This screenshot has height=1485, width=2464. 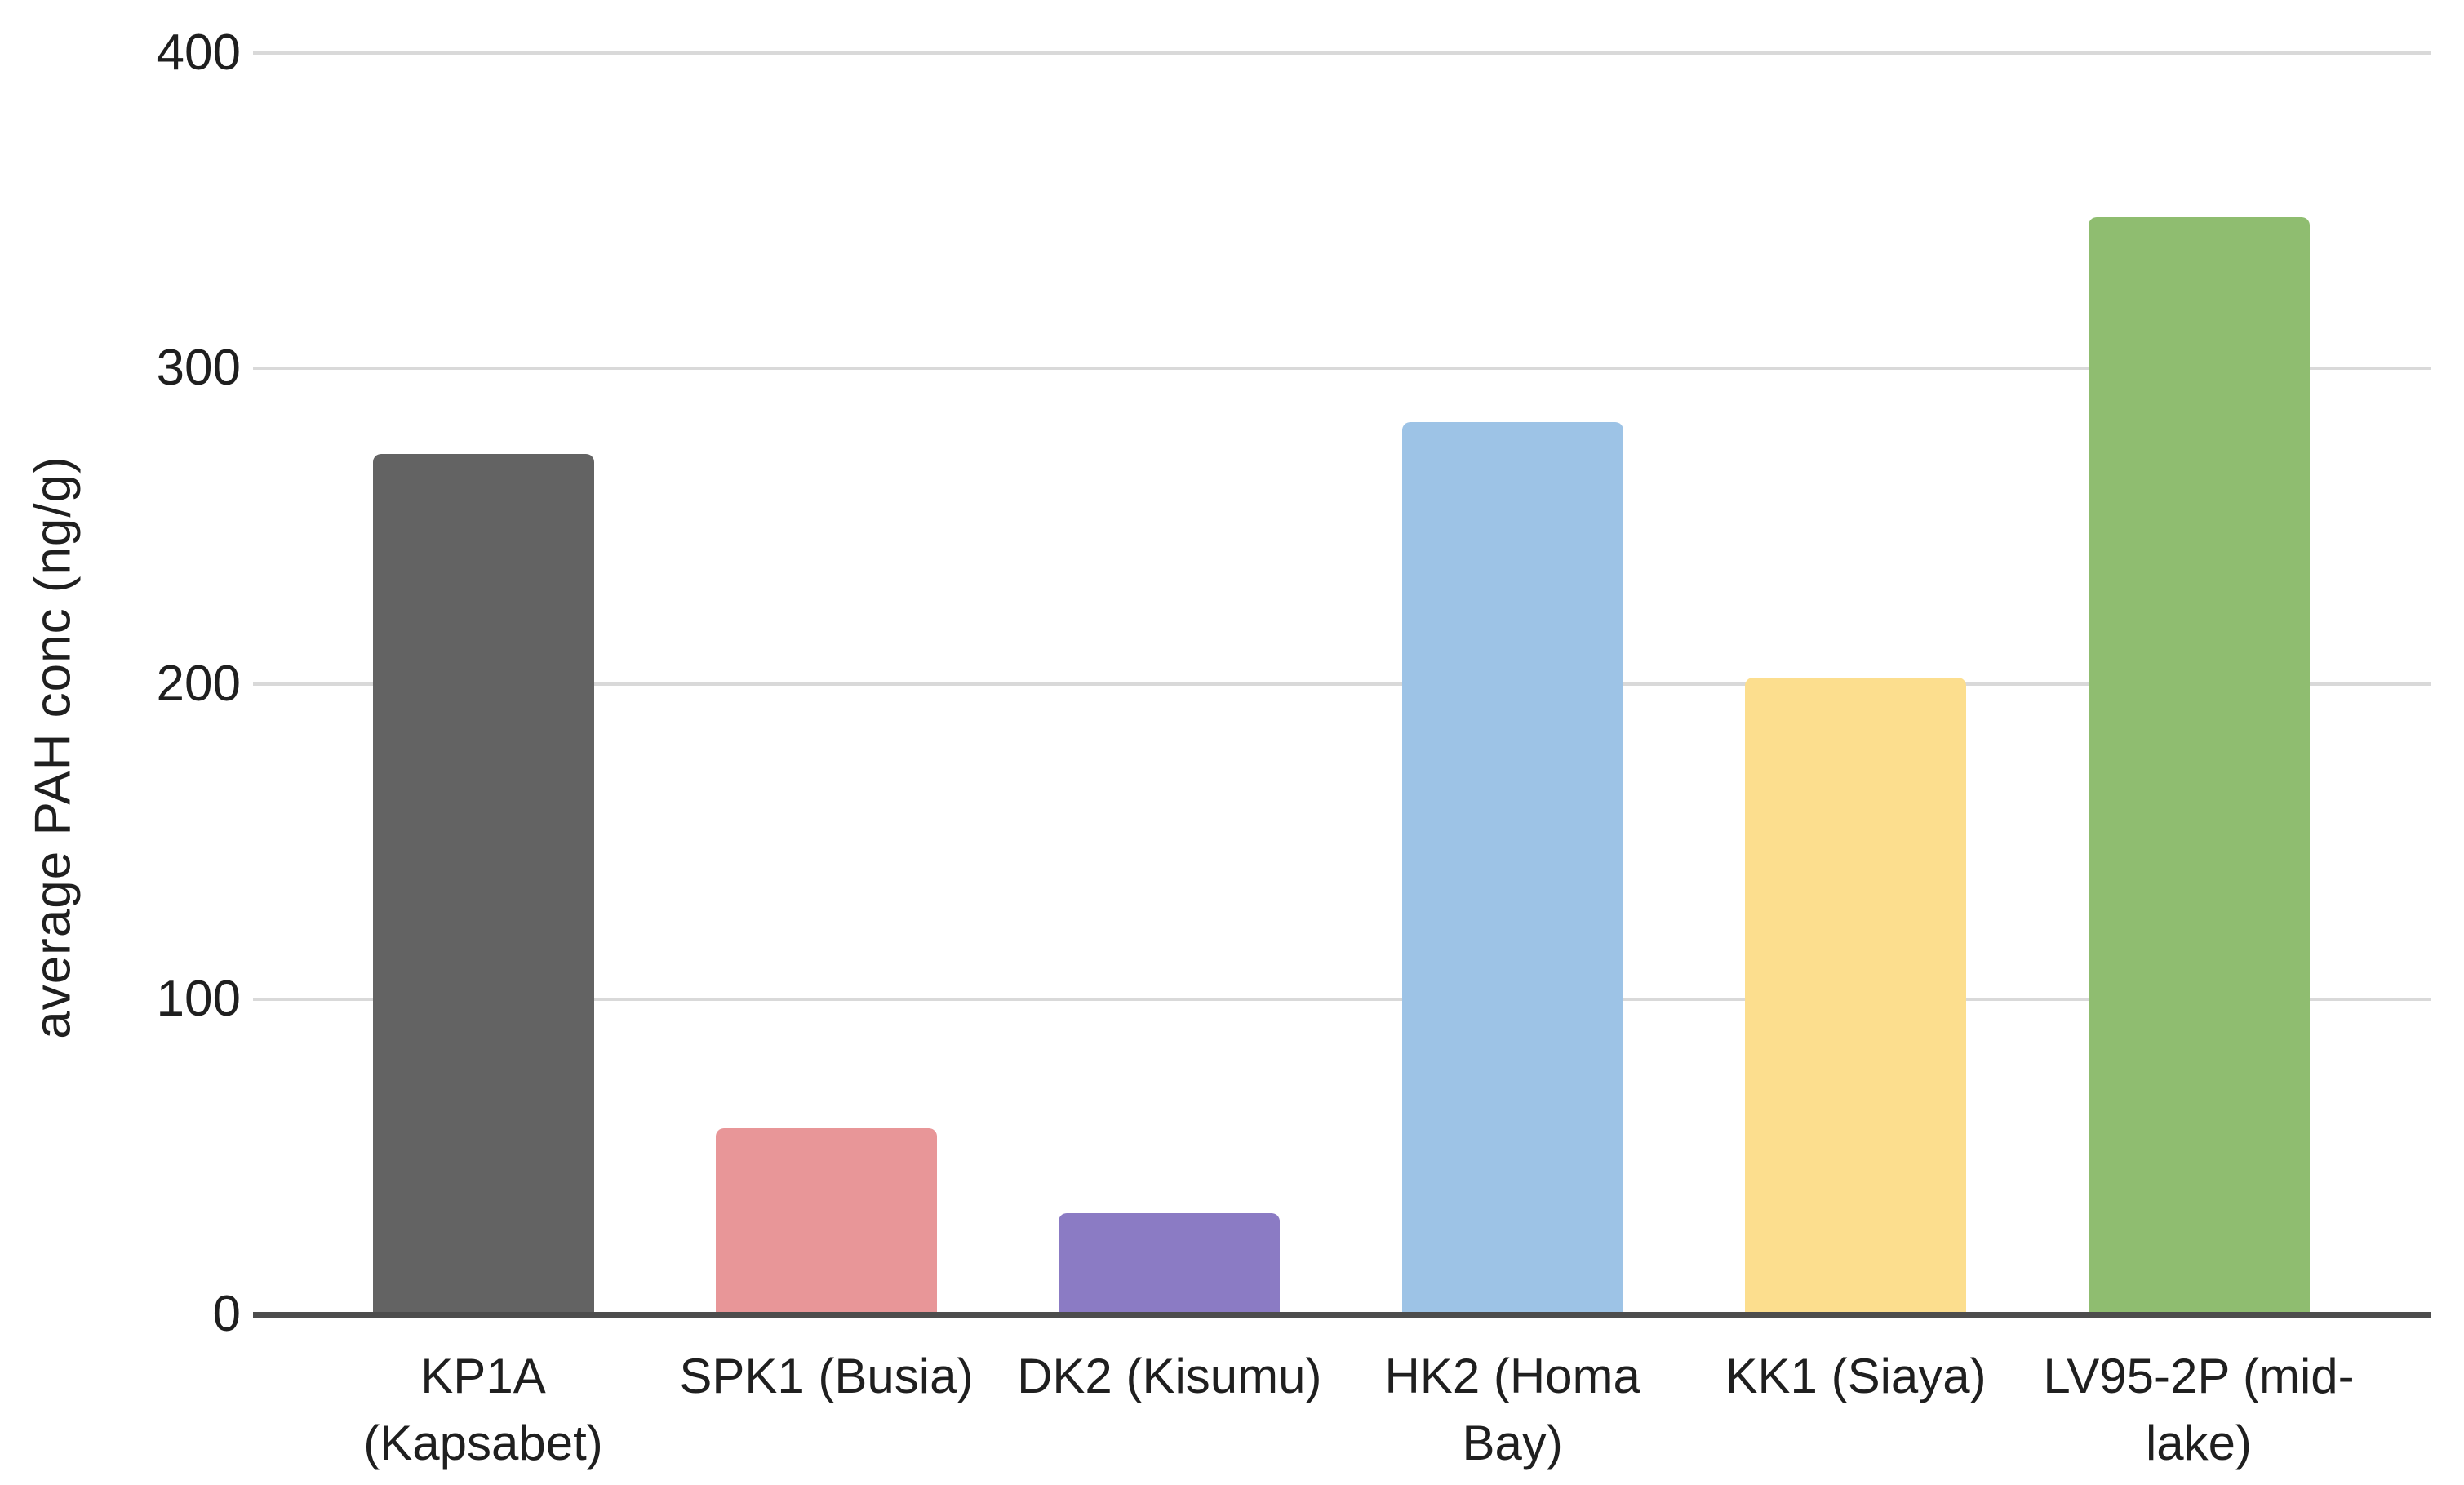 What do you see at coordinates (199, 998) in the screenshot?
I see `y-tick-label: 100` at bounding box center [199, 998].